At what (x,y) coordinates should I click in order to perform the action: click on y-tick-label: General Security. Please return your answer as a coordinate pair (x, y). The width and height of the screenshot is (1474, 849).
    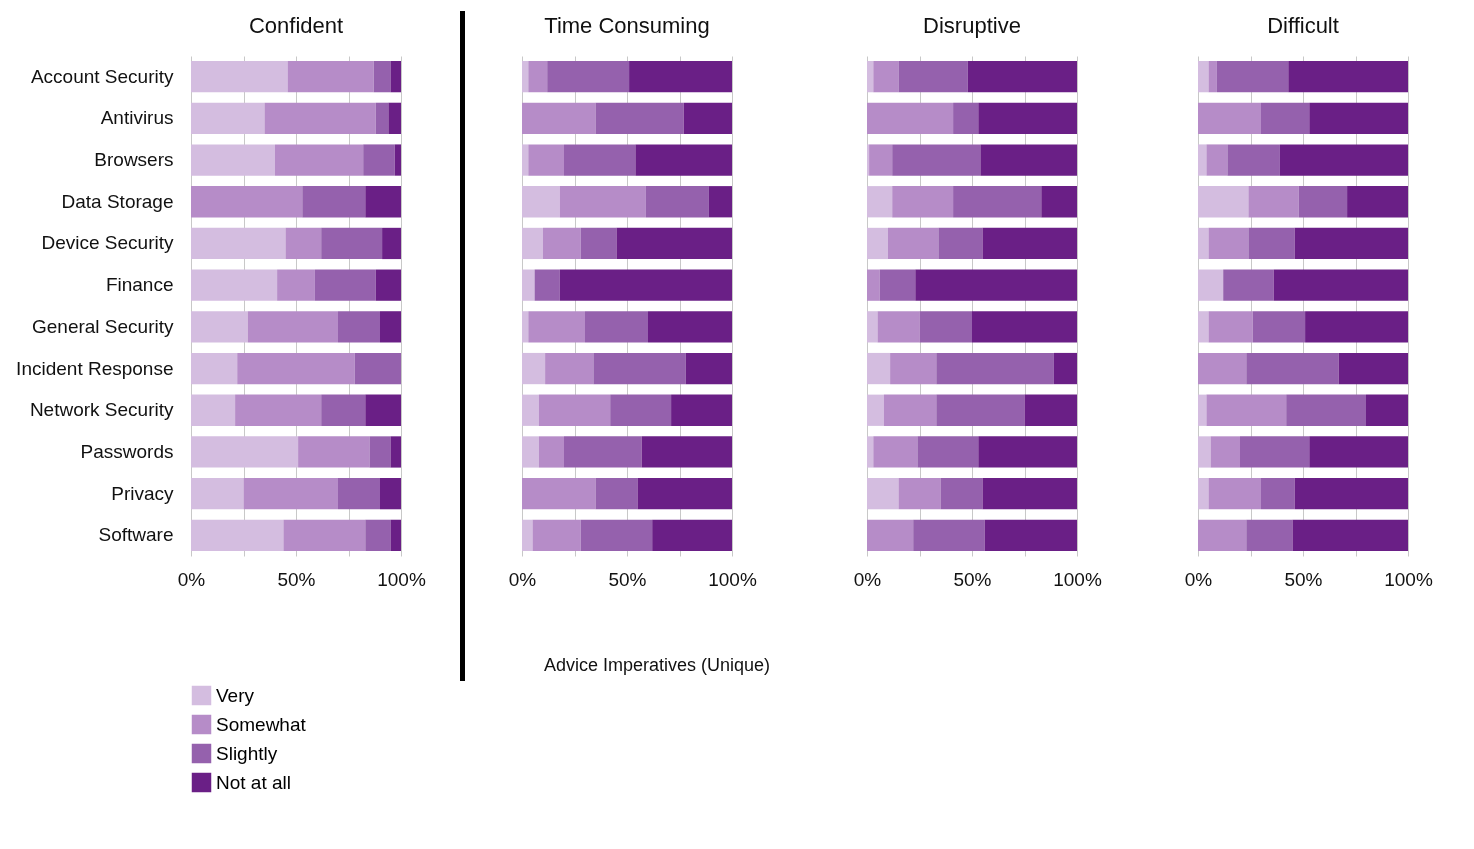
    Looking at the image, I should click on (102, 326).